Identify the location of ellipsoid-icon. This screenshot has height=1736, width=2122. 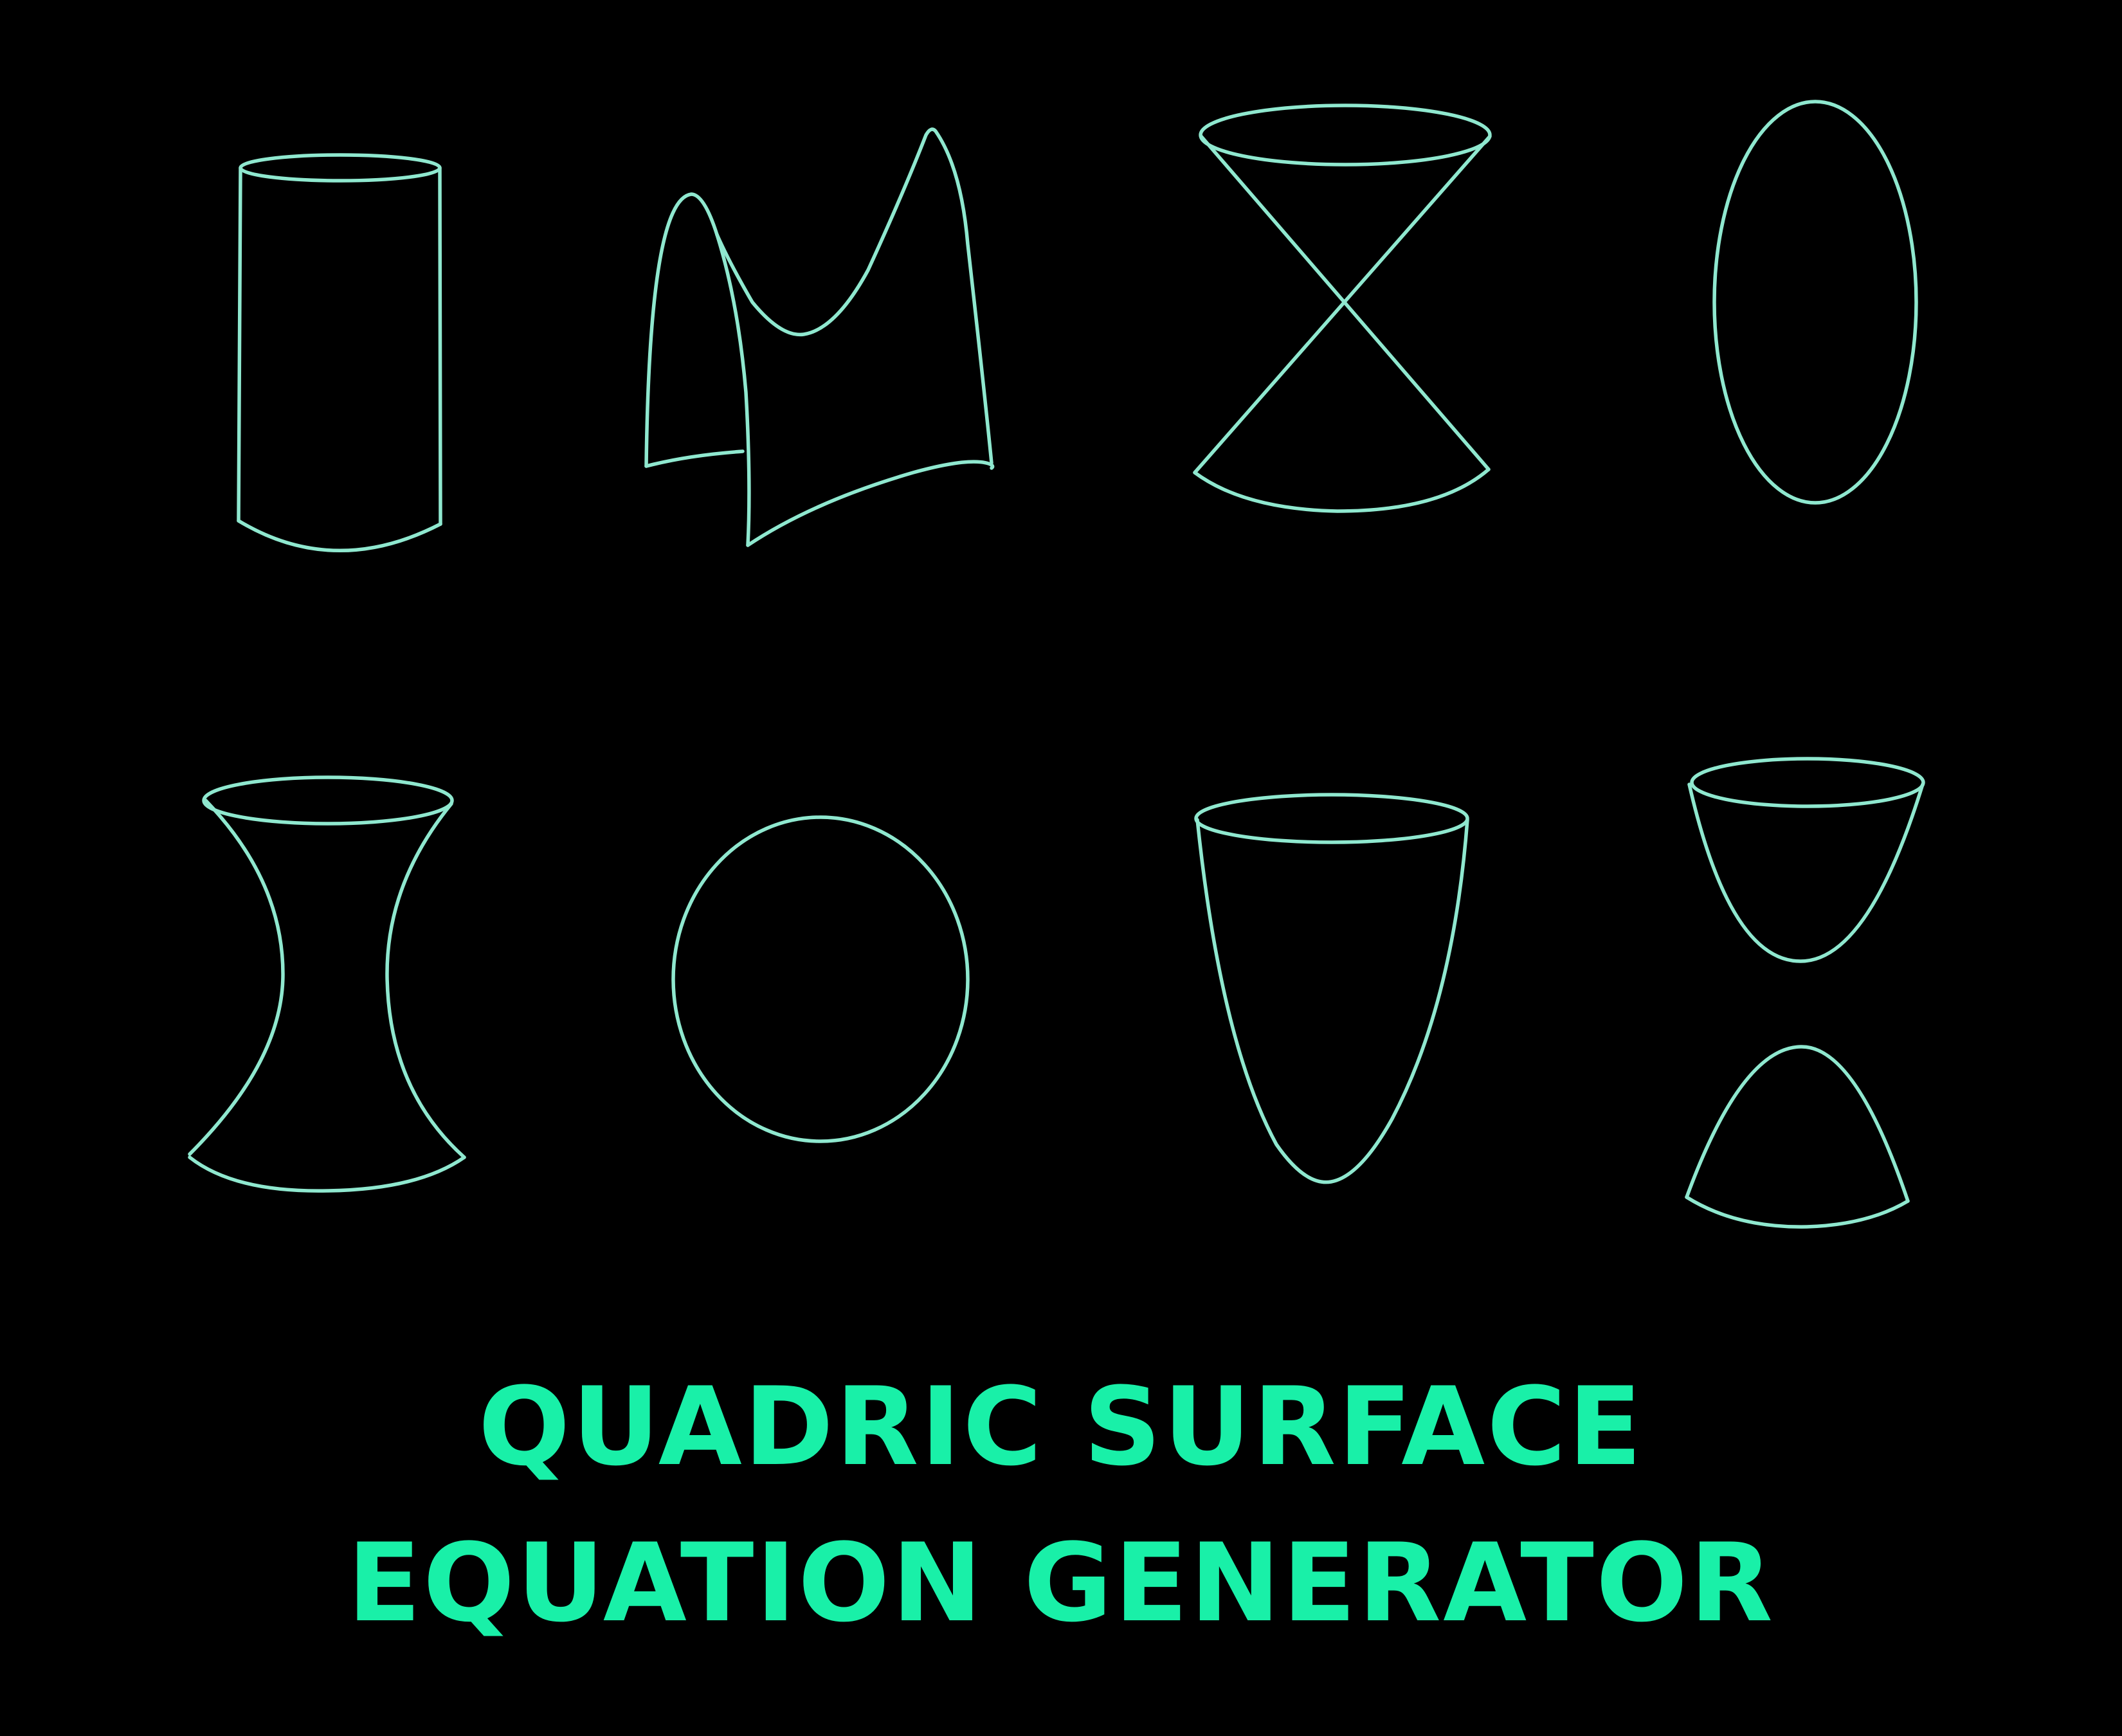
(1815, 302).